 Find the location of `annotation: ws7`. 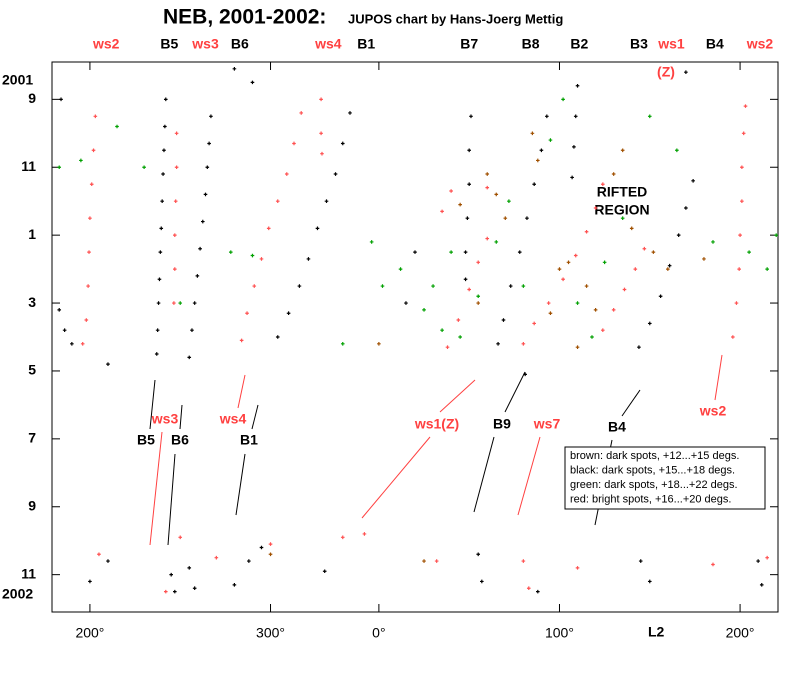

annotation: ws7 is located at coordinates (547, 424).